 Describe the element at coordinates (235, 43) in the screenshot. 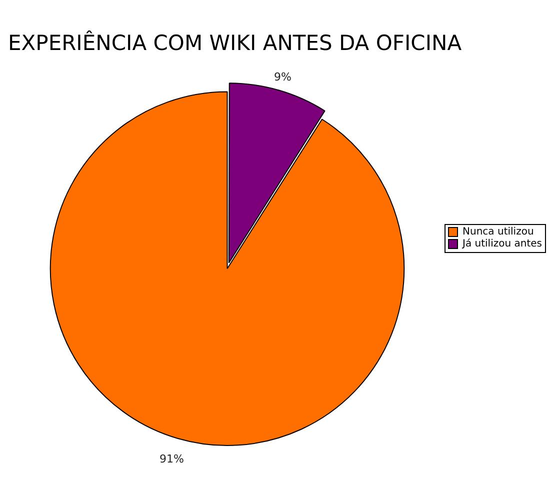

I see `chart-title: EXPERIÊNCIA COM WIKI ANTES DA OFICINA` at that location.